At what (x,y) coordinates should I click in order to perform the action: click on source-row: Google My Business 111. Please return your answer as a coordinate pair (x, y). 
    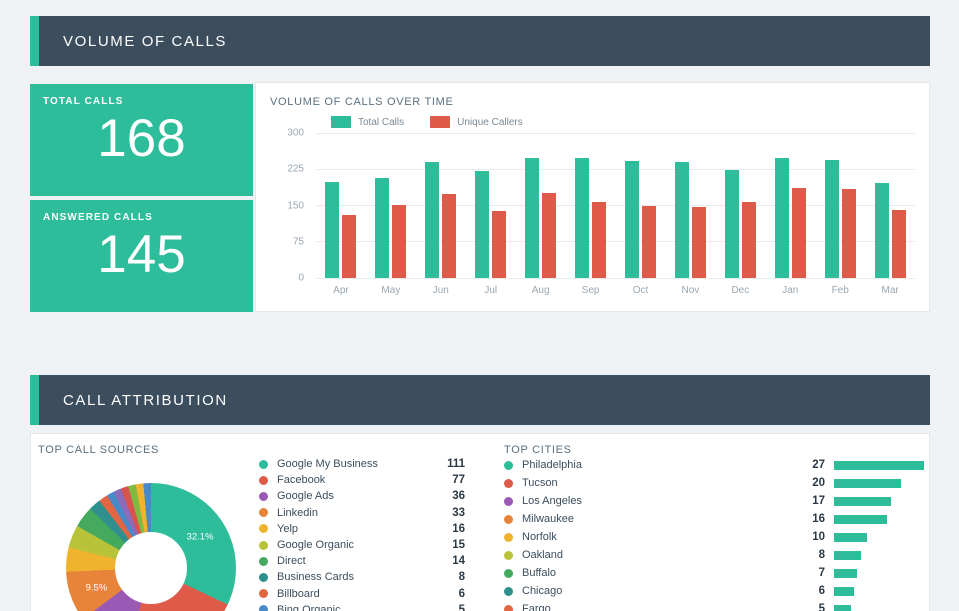
    Looking at the image, I should click on (362, 464).